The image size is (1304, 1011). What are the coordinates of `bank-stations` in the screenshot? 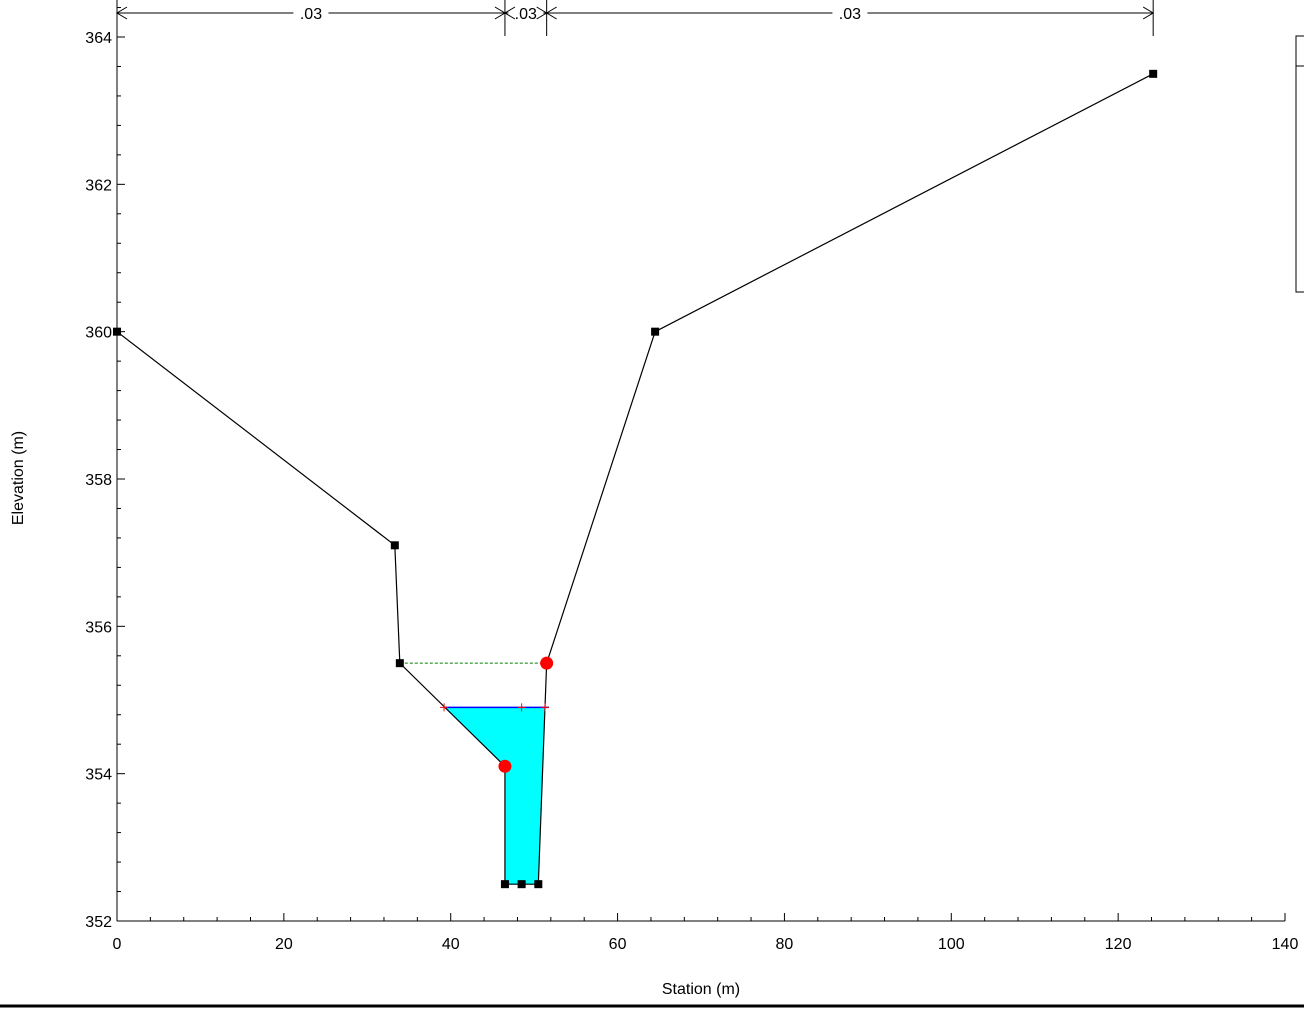 It's located at (526, 714).